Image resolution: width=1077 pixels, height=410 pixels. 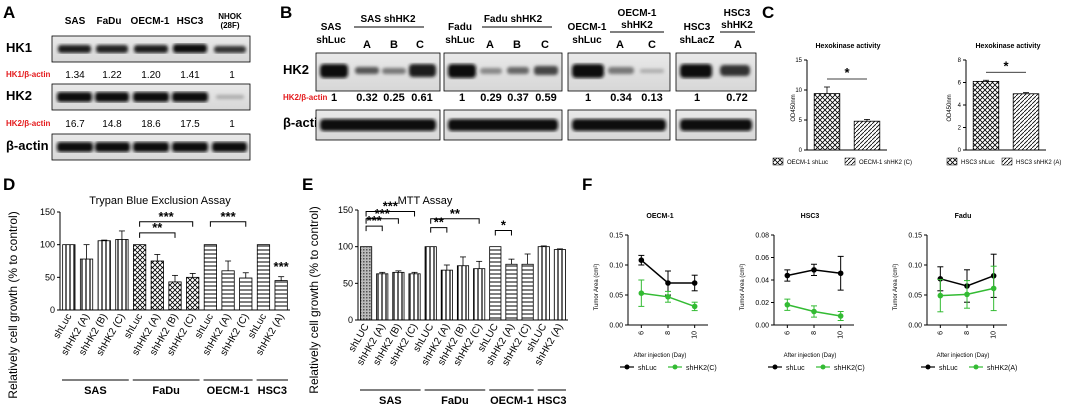 I want to click on group-label: FaDu, so click(x=166, y=391).